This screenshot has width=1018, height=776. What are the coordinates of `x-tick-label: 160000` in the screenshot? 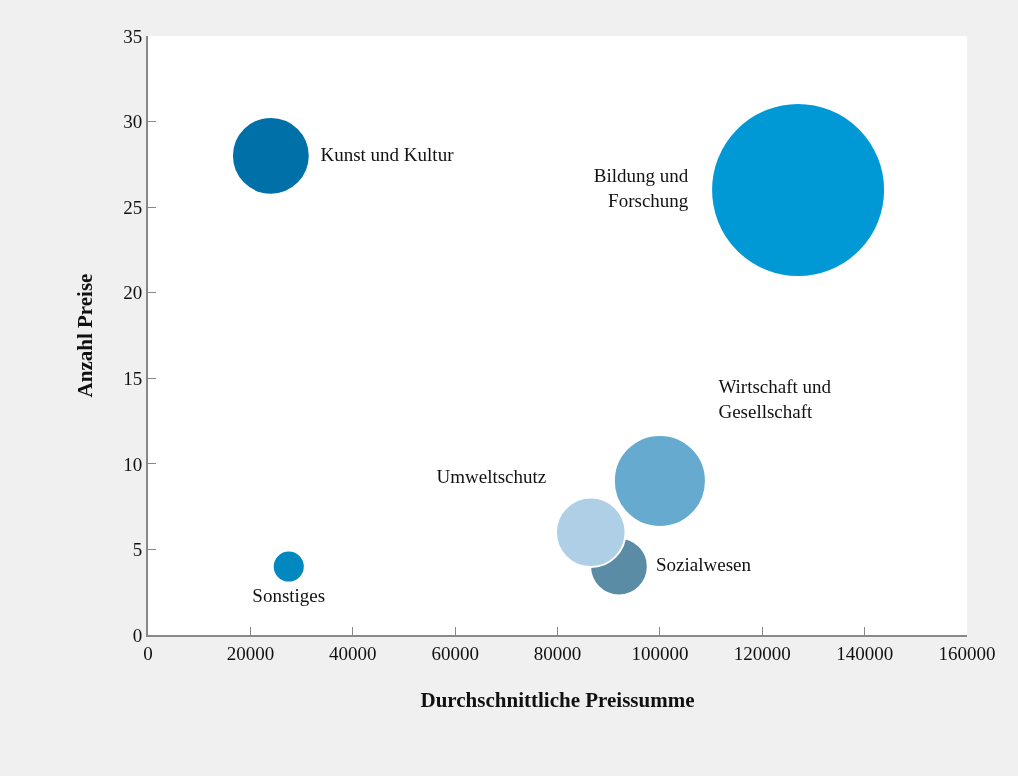 It's located at (967, 653).